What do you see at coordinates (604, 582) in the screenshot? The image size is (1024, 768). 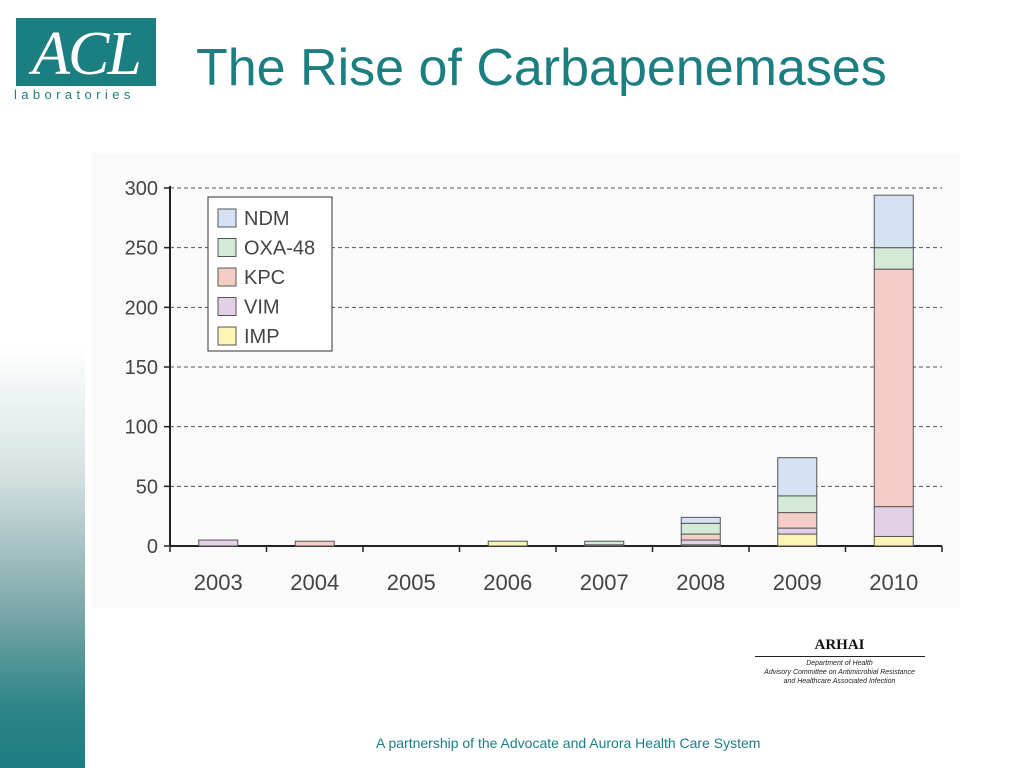 I see `x-tick-label: 2007` at bounding box center [604, 582].